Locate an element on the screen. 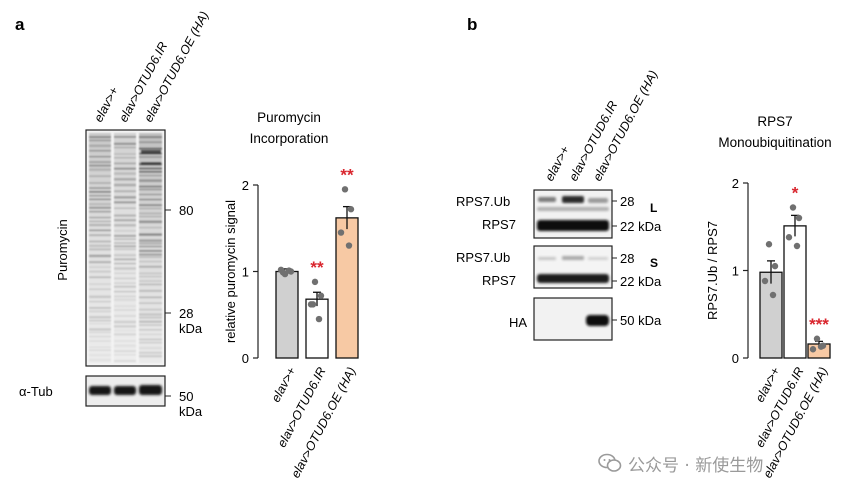 This screenshot has width=849, height=501. chart-title-line: Monoubiquitination is located at coordinates (774, 142).